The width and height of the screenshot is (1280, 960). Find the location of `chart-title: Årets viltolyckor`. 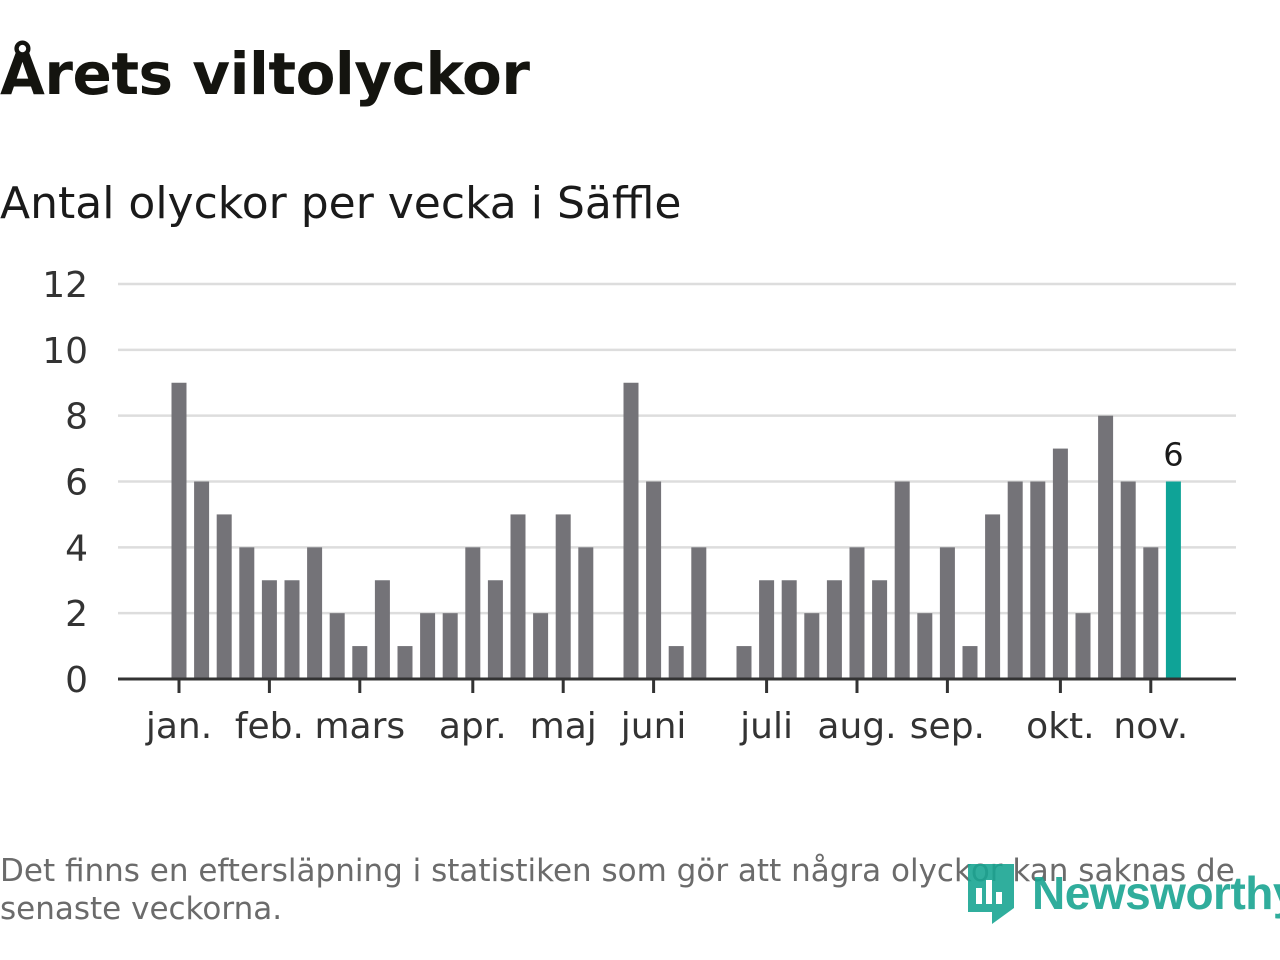

chart-title: Årets viltolyckor is located at coordinates (265, 74).